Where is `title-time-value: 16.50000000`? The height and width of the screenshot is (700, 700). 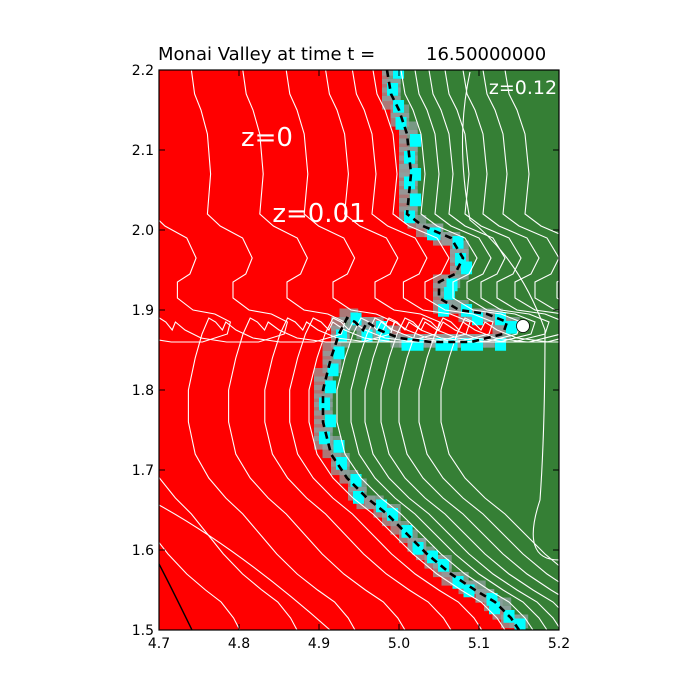 title-time-value: 16.50000000 is located at coordinates (486, 54).